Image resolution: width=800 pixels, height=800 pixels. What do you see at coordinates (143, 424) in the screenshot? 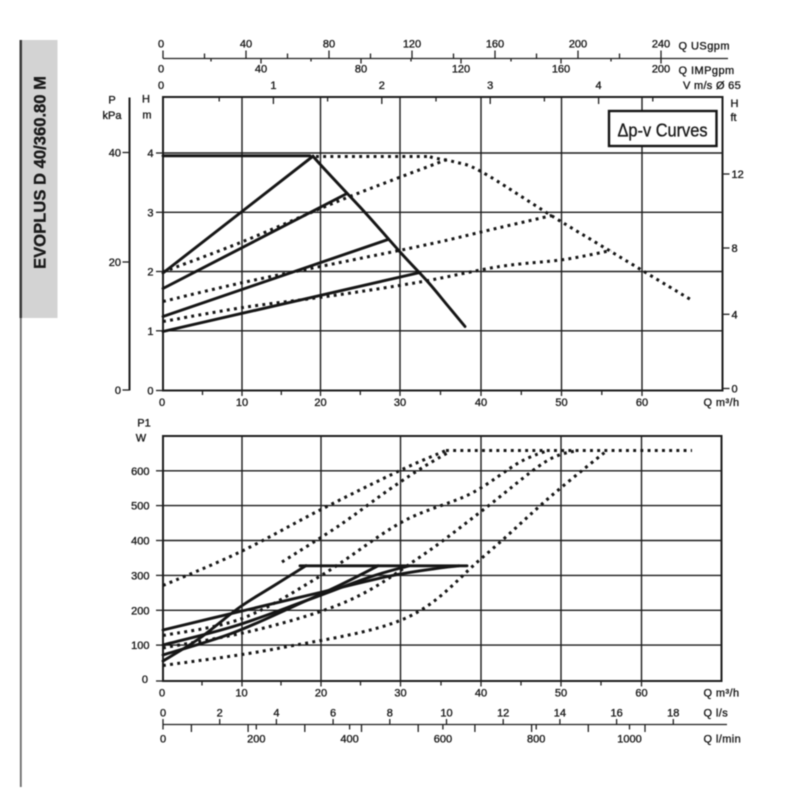
I see `svg-text: P1` at bounding box center [143, 424].